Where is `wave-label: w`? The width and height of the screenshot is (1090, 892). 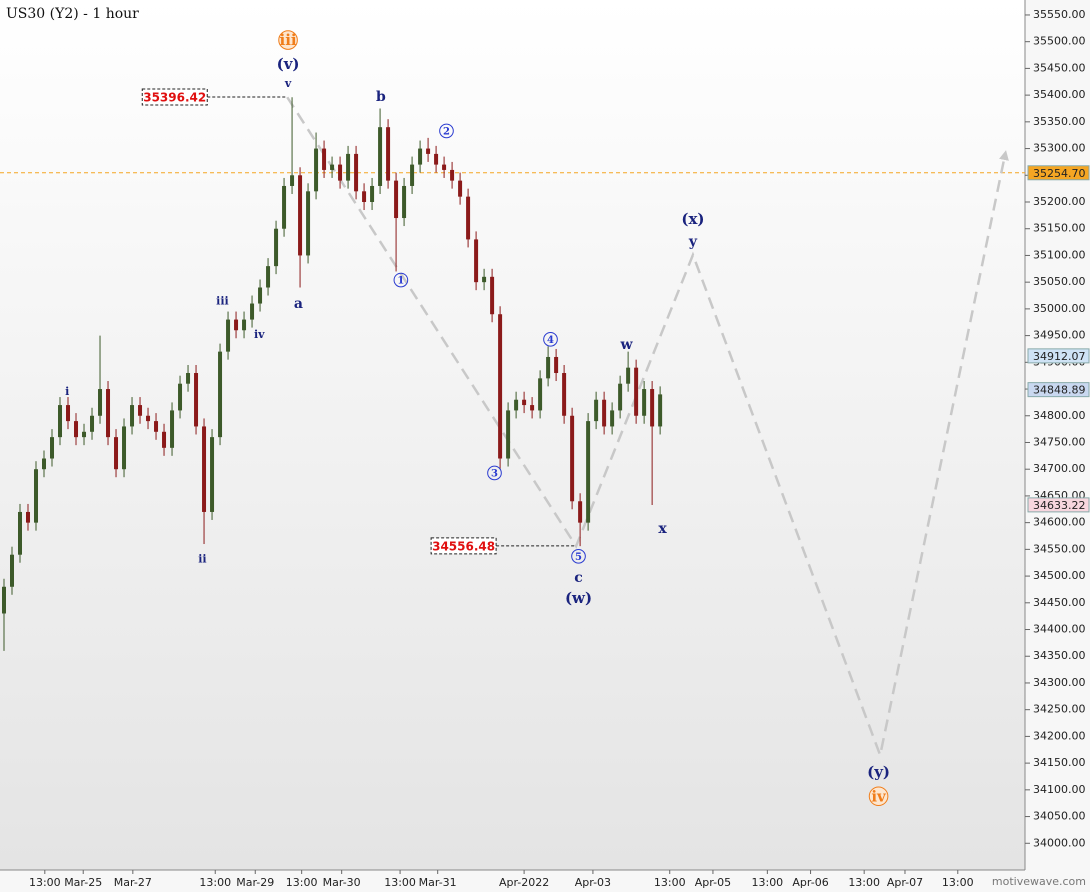
wave-label: w is located at coordinates (626, 345).